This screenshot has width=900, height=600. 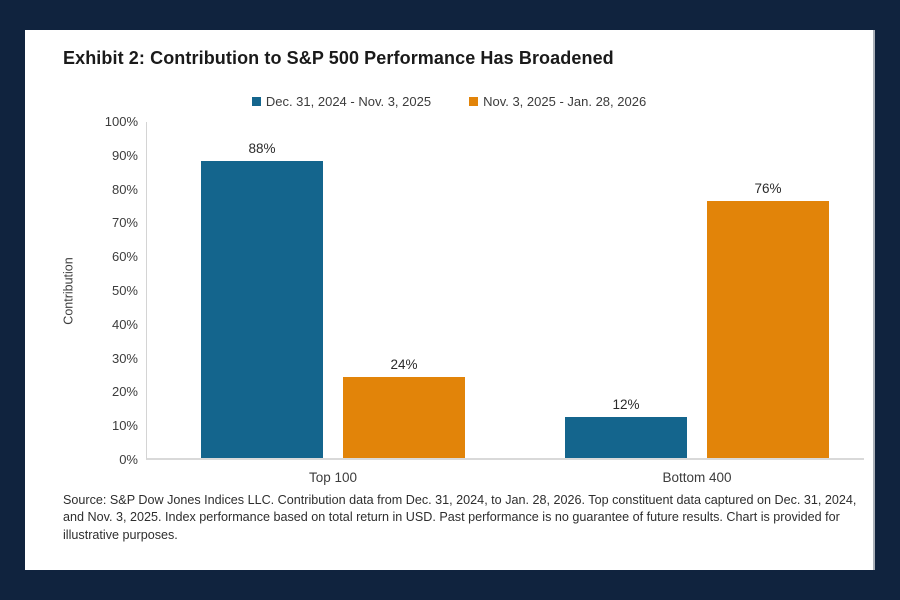 I want to click on y-axis-title-text: Contribution, so click(x=69, y=291).